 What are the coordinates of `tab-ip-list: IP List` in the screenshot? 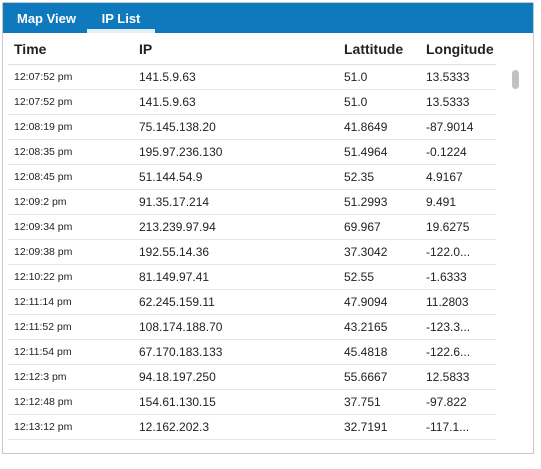 It's located at (121, 18).